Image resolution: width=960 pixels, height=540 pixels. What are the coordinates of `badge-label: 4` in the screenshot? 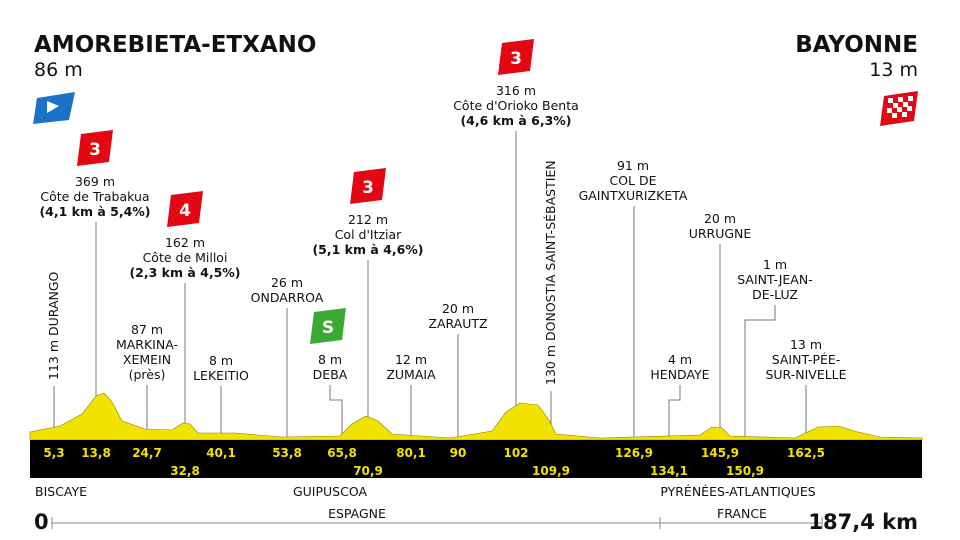 It's located at (185, 211).